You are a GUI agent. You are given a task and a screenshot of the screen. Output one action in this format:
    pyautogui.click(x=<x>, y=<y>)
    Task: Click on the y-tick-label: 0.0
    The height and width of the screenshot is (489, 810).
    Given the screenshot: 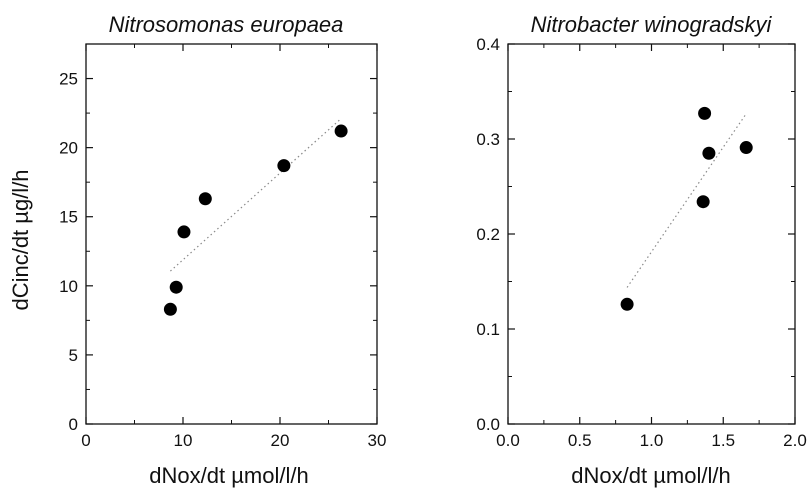 What is the action you would take?
    pyautogui.click(x=488, y=424)
    